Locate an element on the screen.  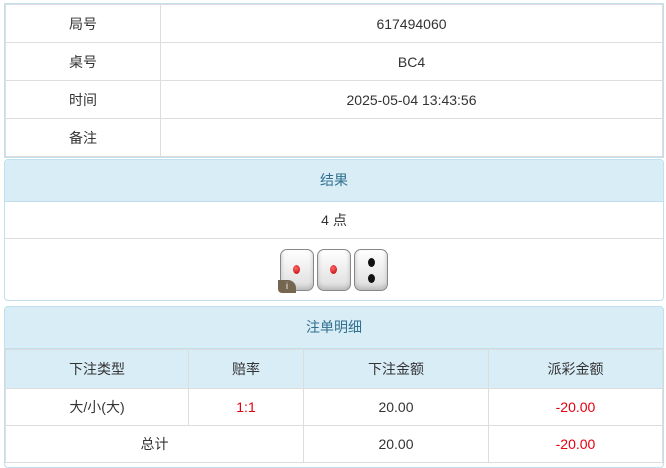
label: 时间 is located at coordinates (83, 99).